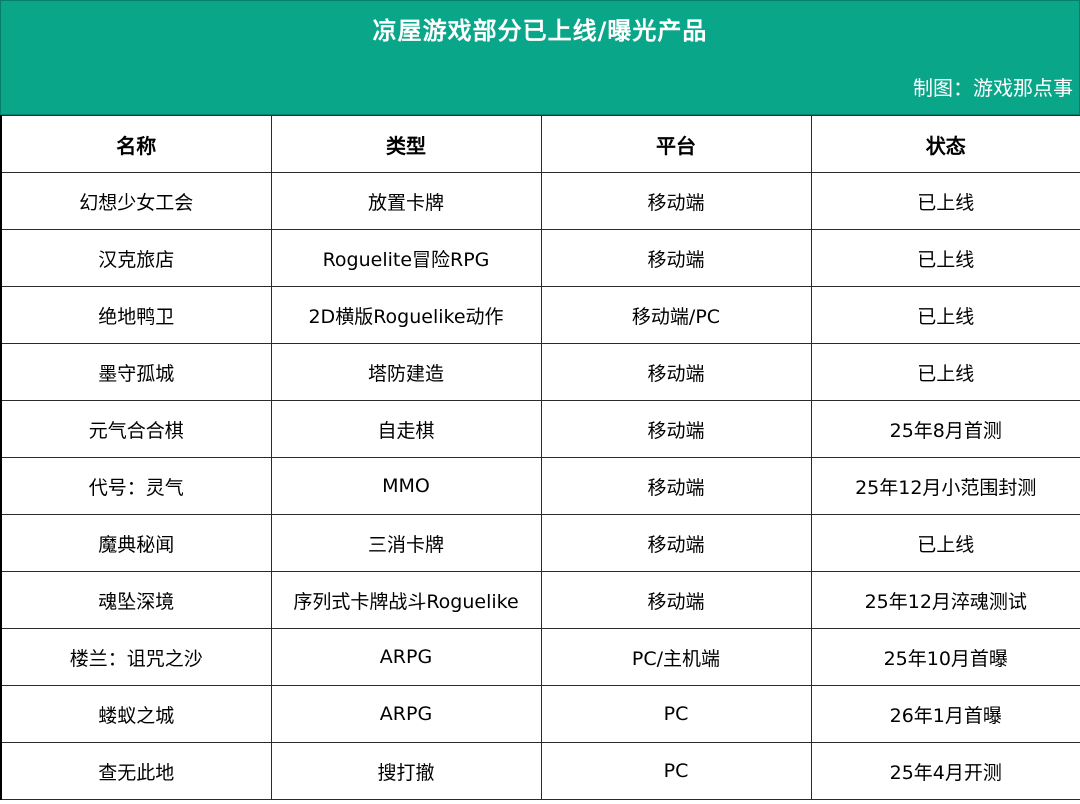 Image resolution: width=1080 pixels, height=804 pixels. What do you see at coordinates (136, 543) in the screenshot?
I see `cell-name: 魔典秘闻` at bounding box center [136, 543].